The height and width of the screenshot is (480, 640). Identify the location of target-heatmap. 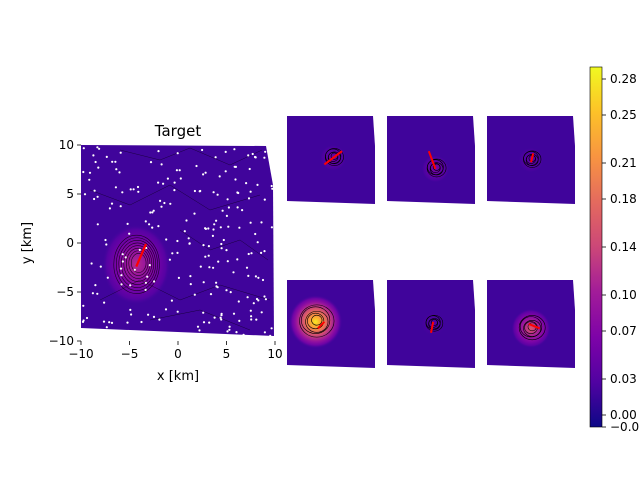
(177, 241).